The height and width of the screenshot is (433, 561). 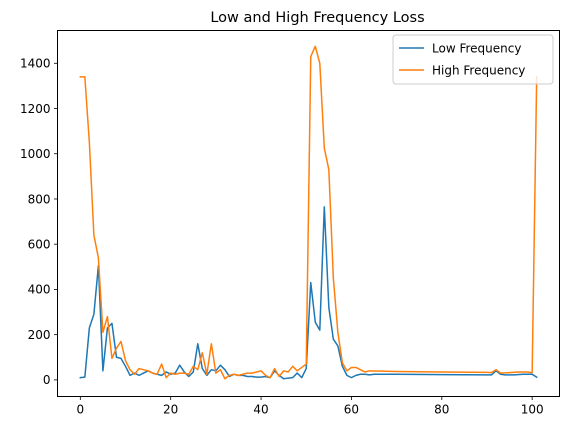 I want to click on y-tick-label: 1400, so click(x=35, y=64).